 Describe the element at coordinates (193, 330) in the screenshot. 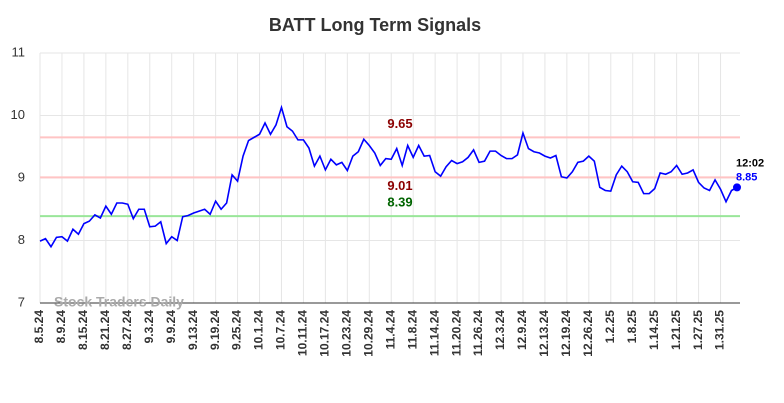

I see `x-tick-label: 9.13.24` at that location.